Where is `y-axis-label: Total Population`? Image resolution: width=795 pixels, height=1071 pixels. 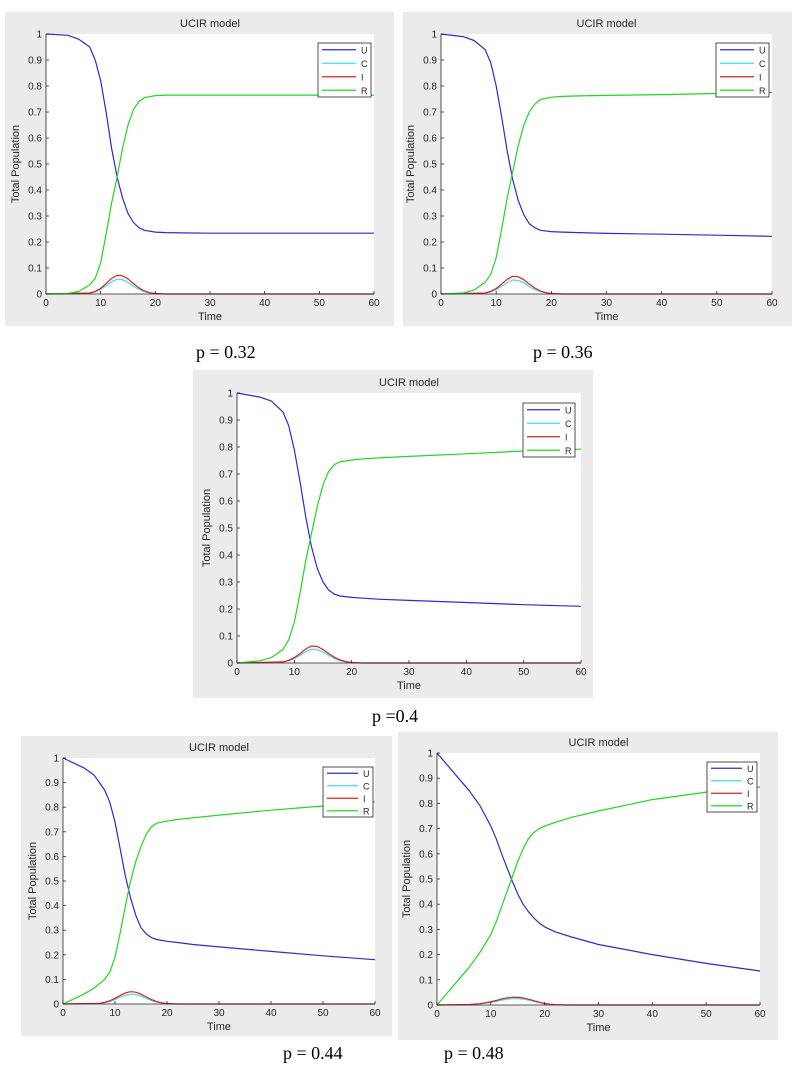 y-axis-label: Total Population is located at coordinates (16, 164).